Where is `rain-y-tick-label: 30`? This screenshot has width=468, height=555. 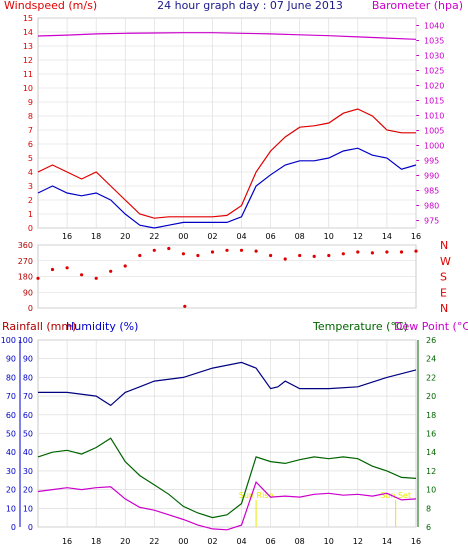 rain-y-tick-label: 30 is located at coordinates (11, 471).